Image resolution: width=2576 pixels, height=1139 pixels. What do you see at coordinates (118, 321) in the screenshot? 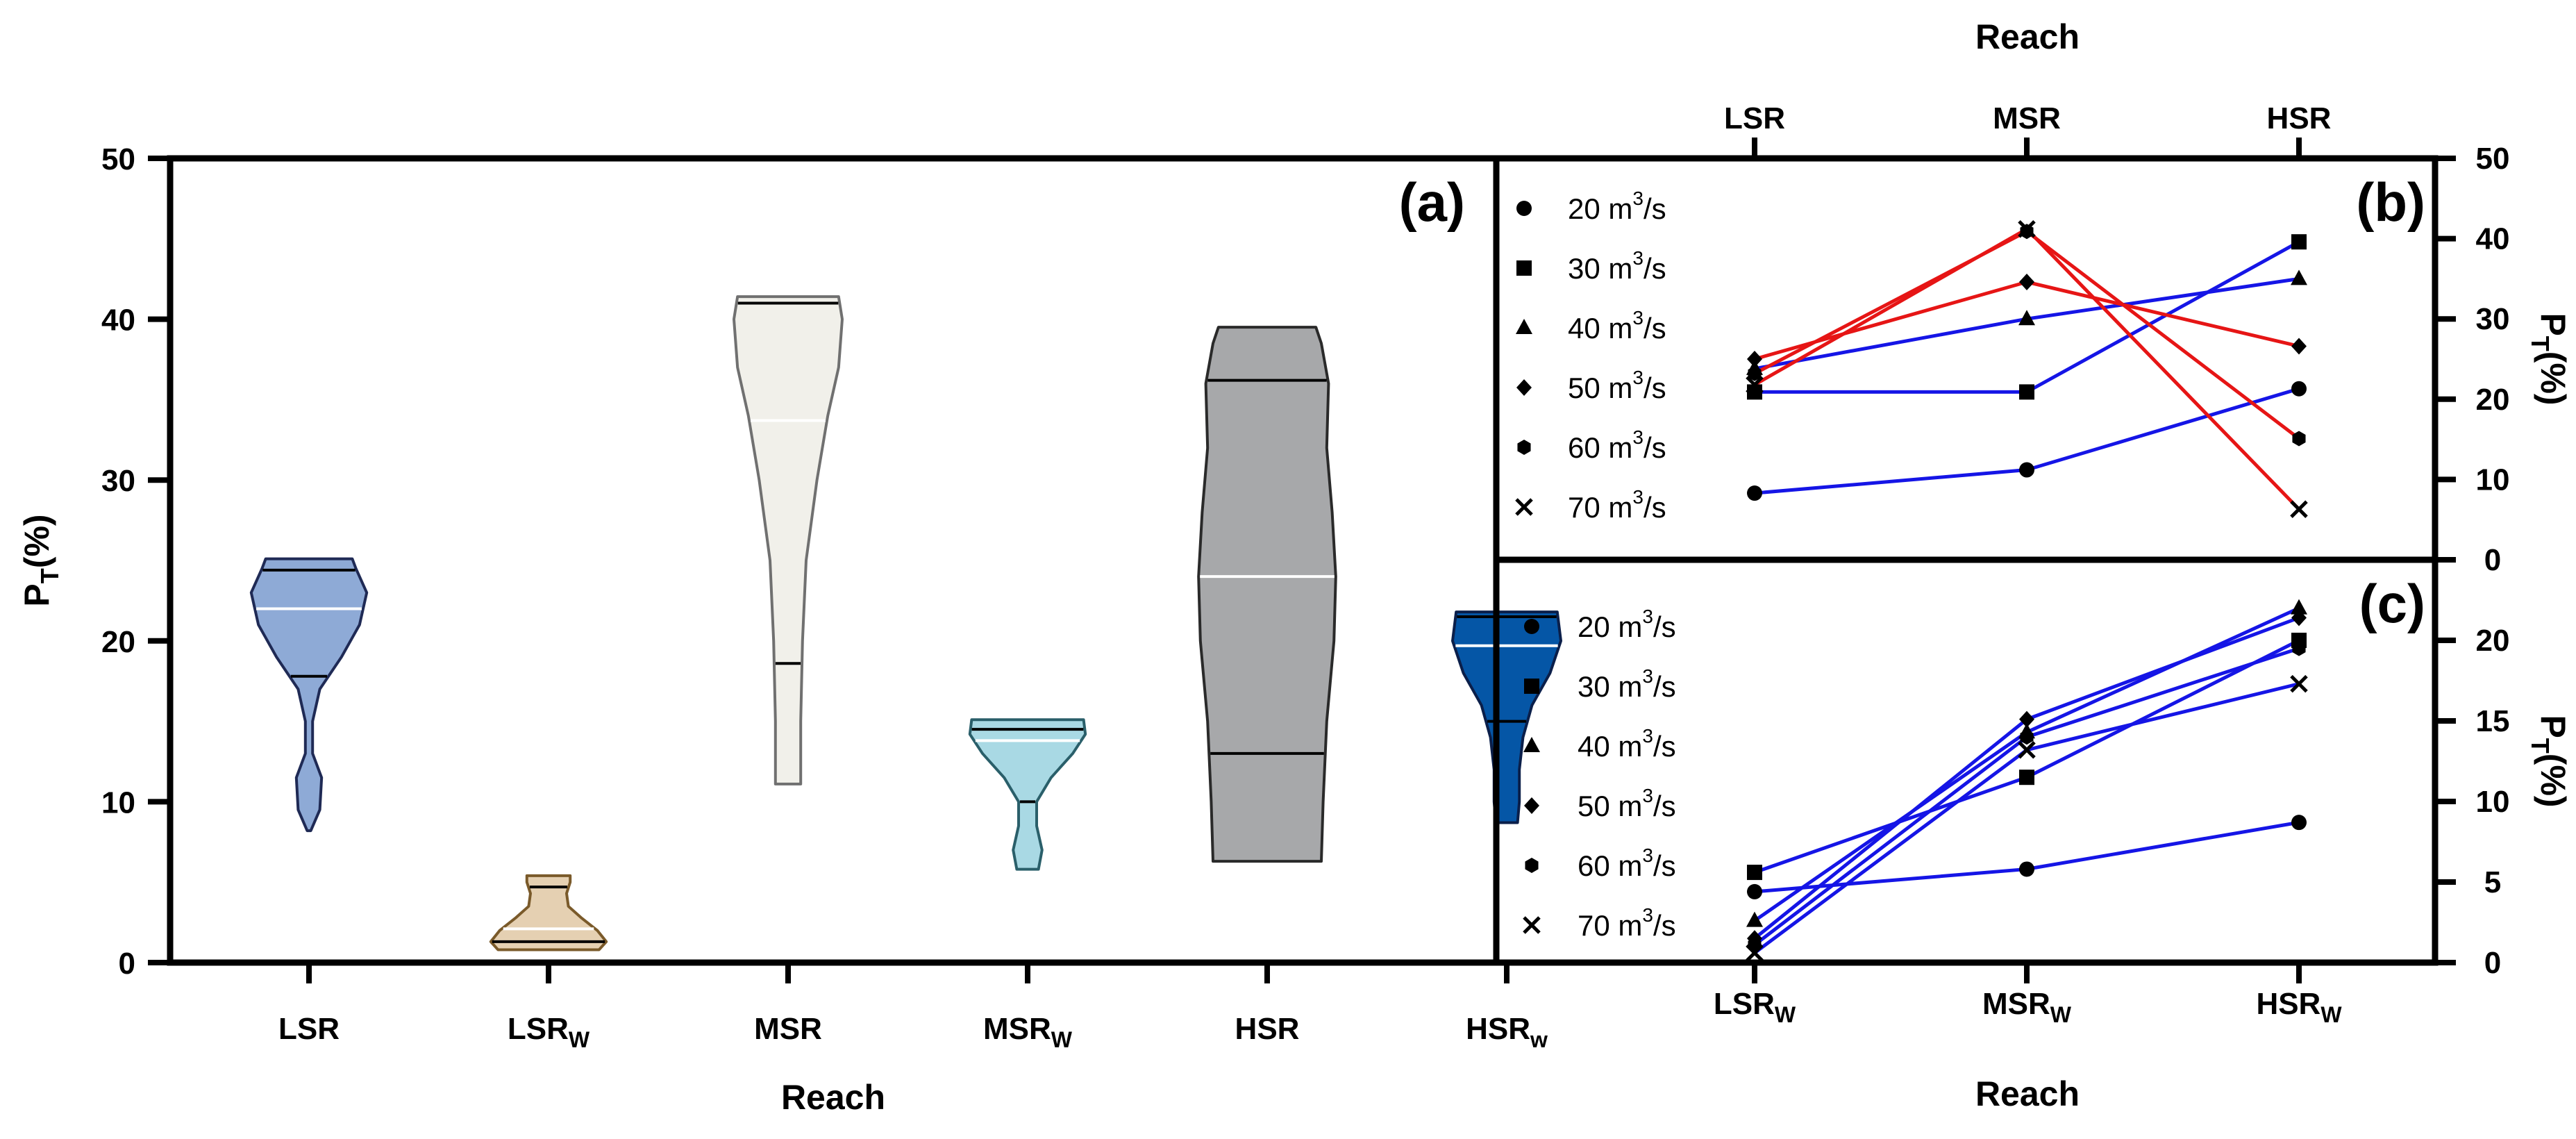
I see `y-tick-label: 40` at bounding box center [118, 321].